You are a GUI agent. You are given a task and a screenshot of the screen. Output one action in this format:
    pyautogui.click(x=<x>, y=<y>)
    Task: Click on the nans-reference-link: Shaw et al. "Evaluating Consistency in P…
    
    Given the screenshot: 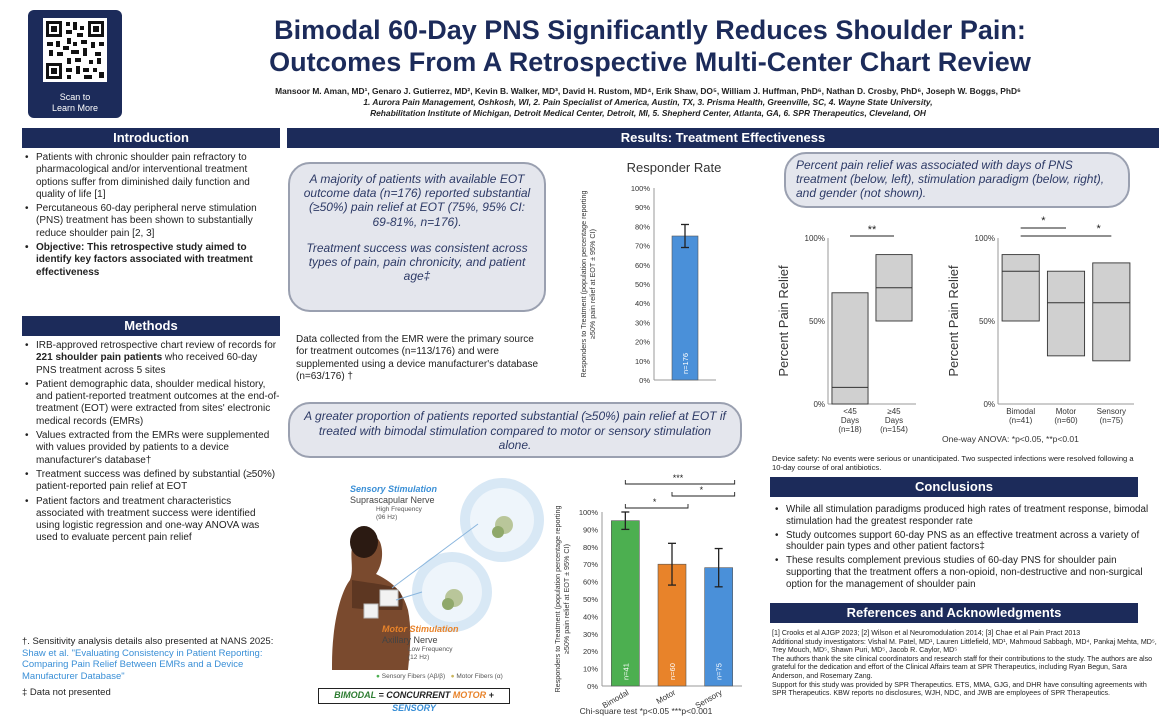 What is the action you would take?
    pyautogui.click(x=142, y=664)
    